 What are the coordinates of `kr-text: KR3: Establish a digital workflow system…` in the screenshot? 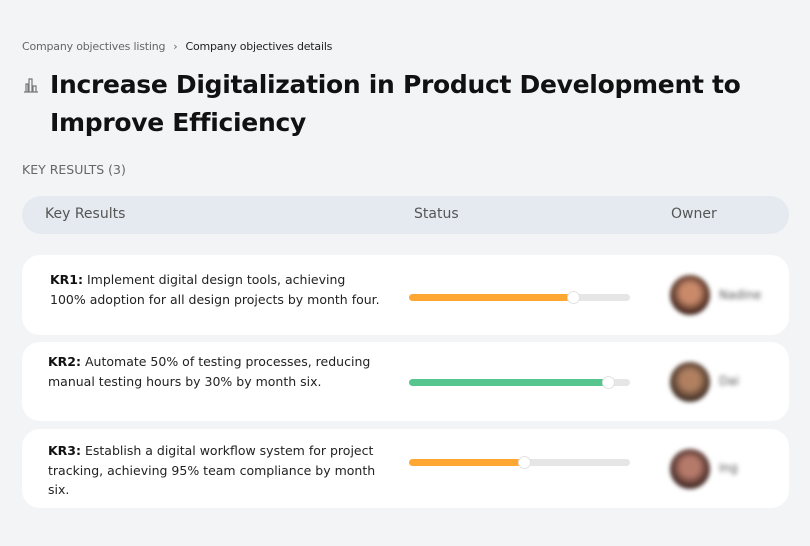 It's located at (212, 470).